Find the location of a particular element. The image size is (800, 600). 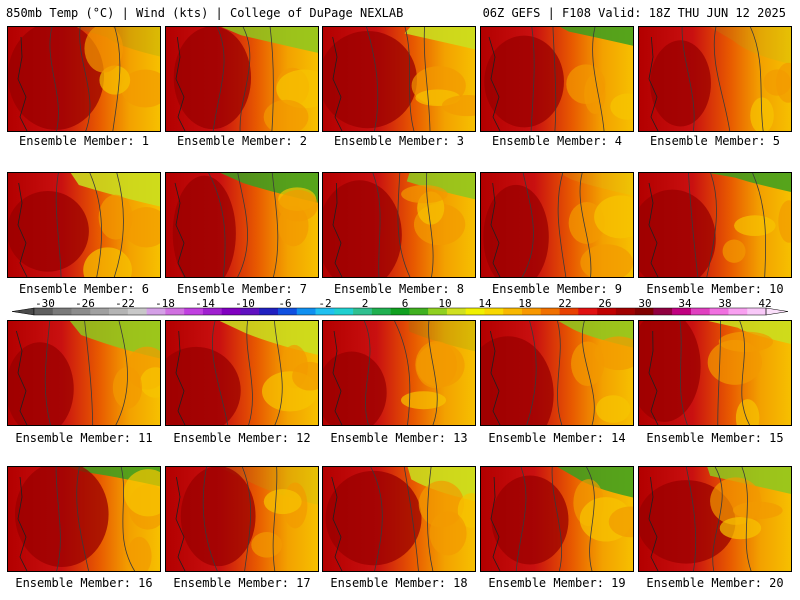

colorbar-tick-label: -26 is located at coordinates (85, 303).